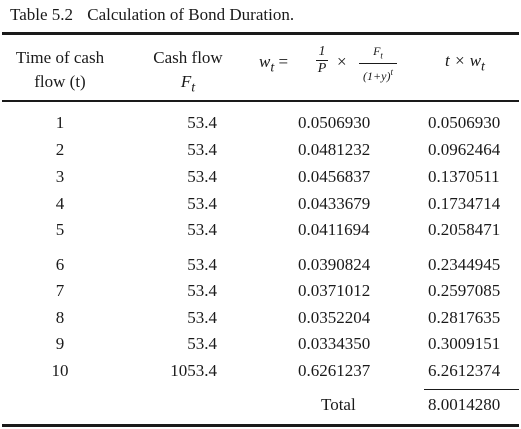  What do you see at coordinates (193, 87) in the screenshot?
I see `header-cashflow-sub: t` at bounding box center [193, 87].